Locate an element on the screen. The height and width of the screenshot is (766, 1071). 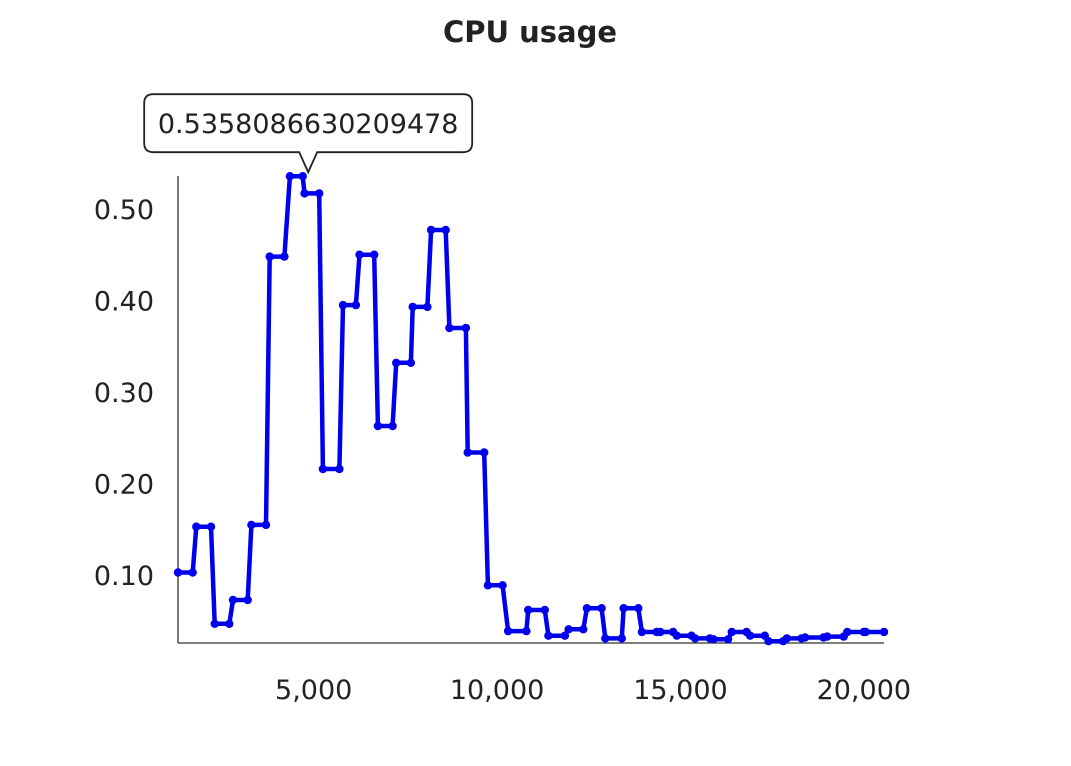
x-tick-label: 5,000 is located at coordinates (313, 690).